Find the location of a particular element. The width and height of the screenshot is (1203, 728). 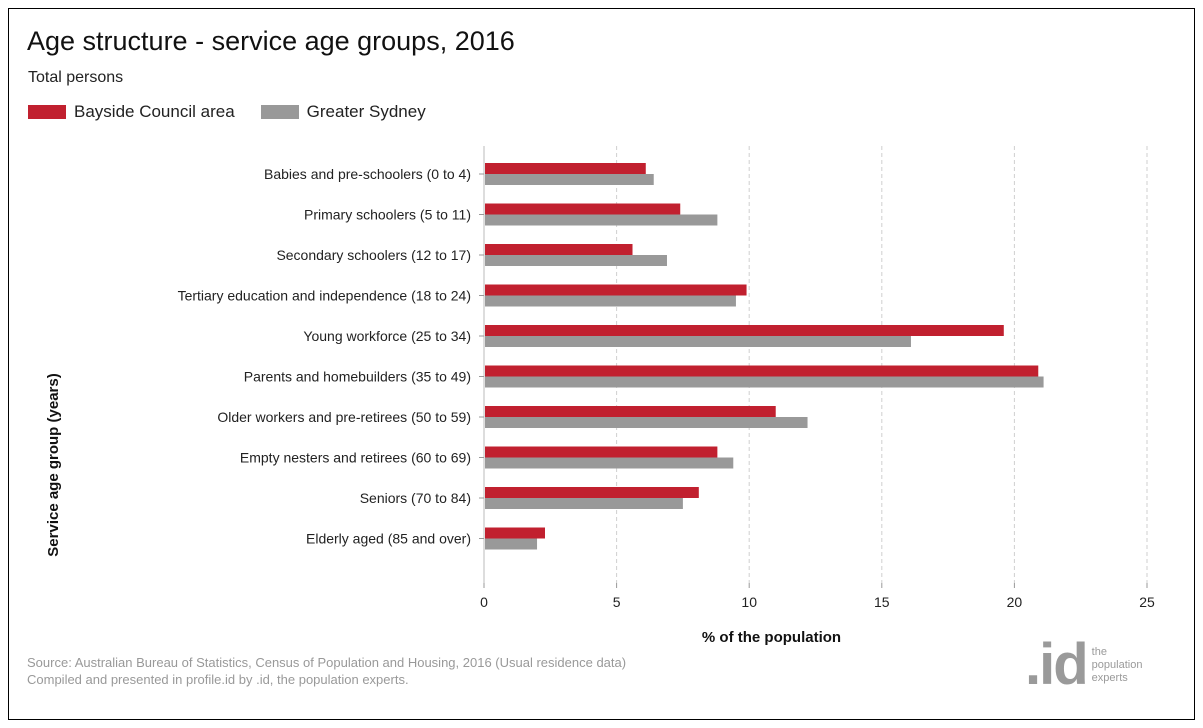

x-axis-label: % of the population is located at coordinates (771, 637).